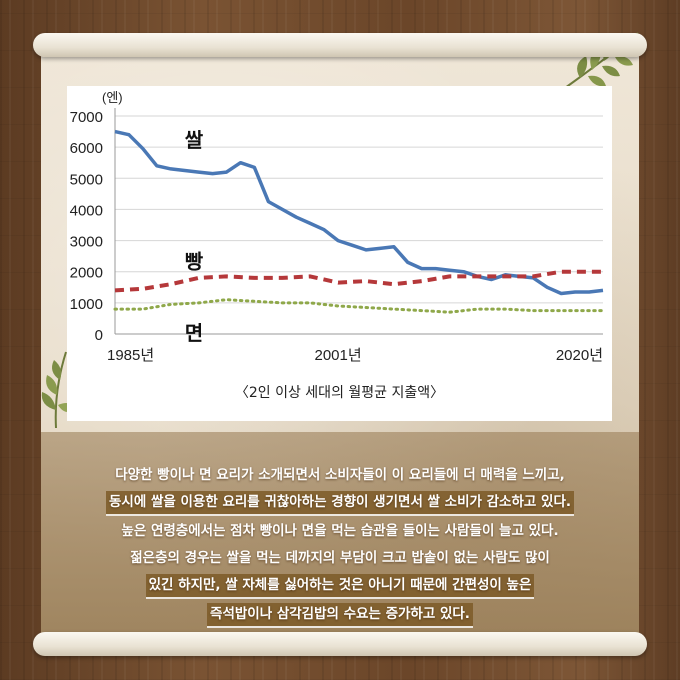 The width and height of the screenshot is (680, 680). I want to click on x-tick-label: 2001년, so click(337, 355).